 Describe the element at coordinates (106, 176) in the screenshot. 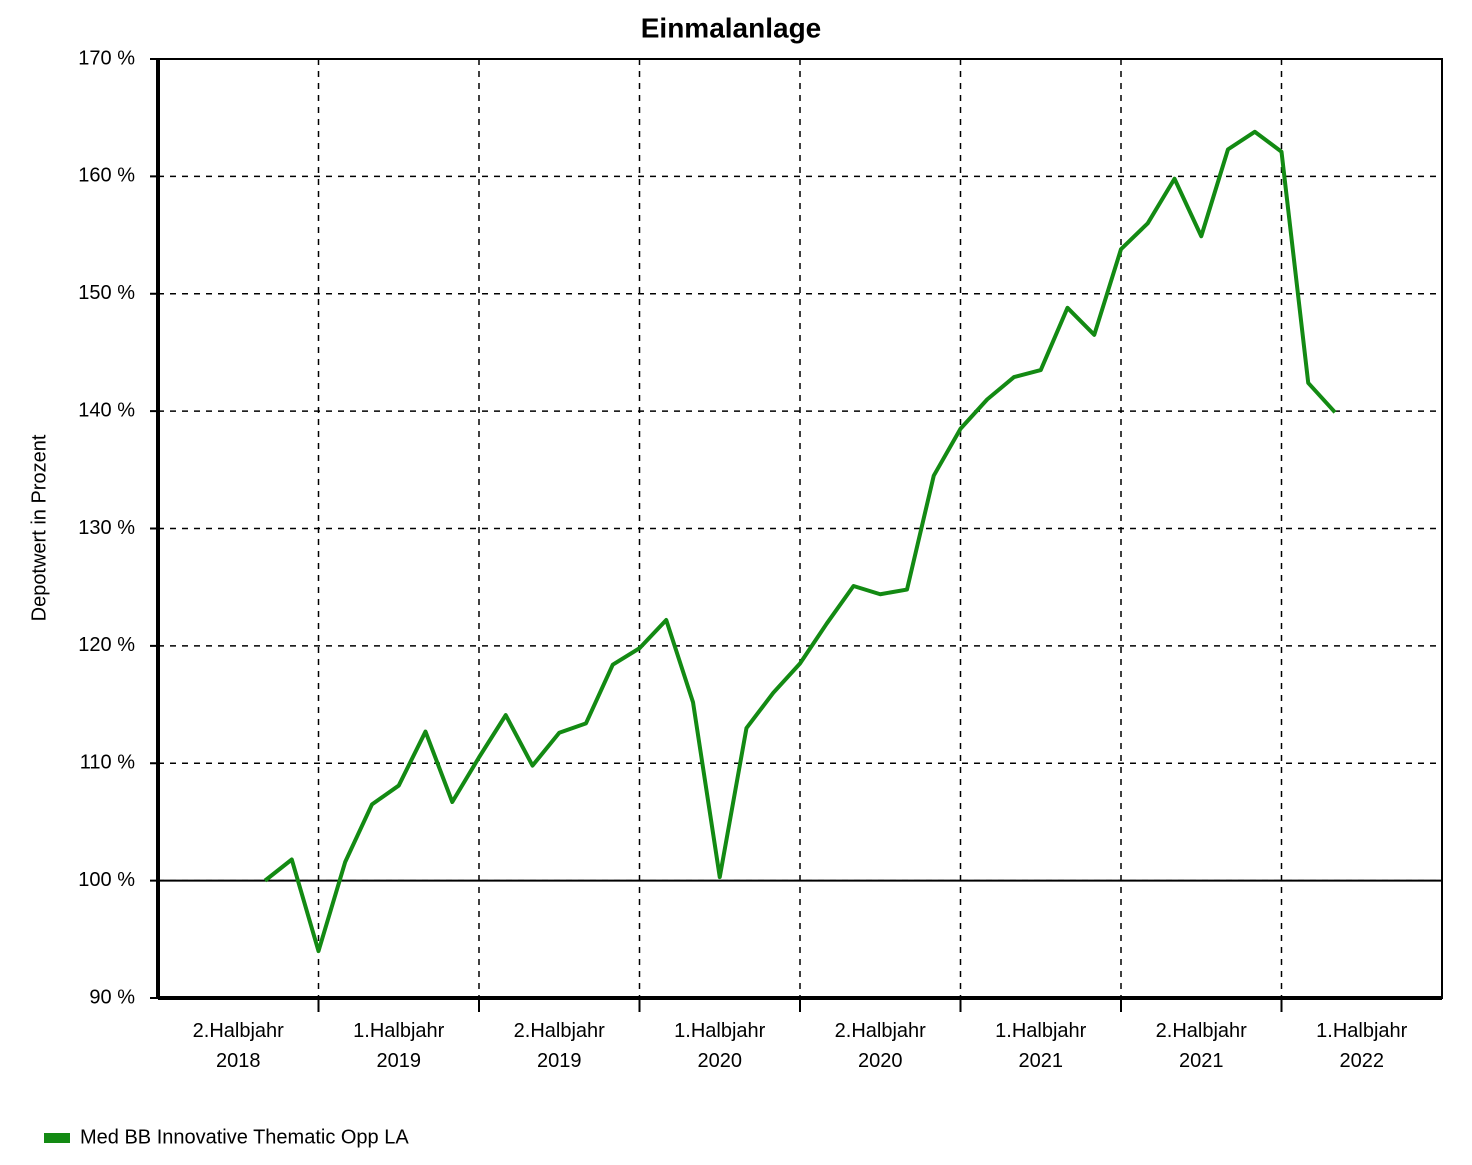

I see `y-tick-label: 160 %` at that location.